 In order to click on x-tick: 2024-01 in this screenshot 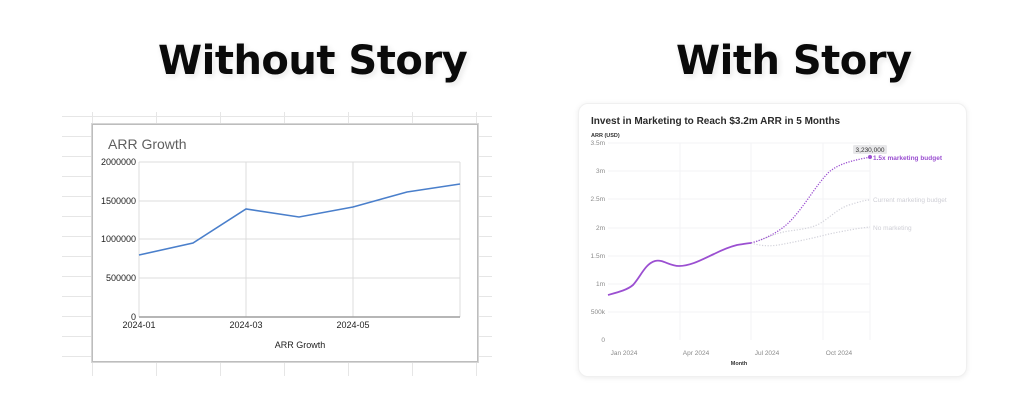, I will do `click(138, 325)`.